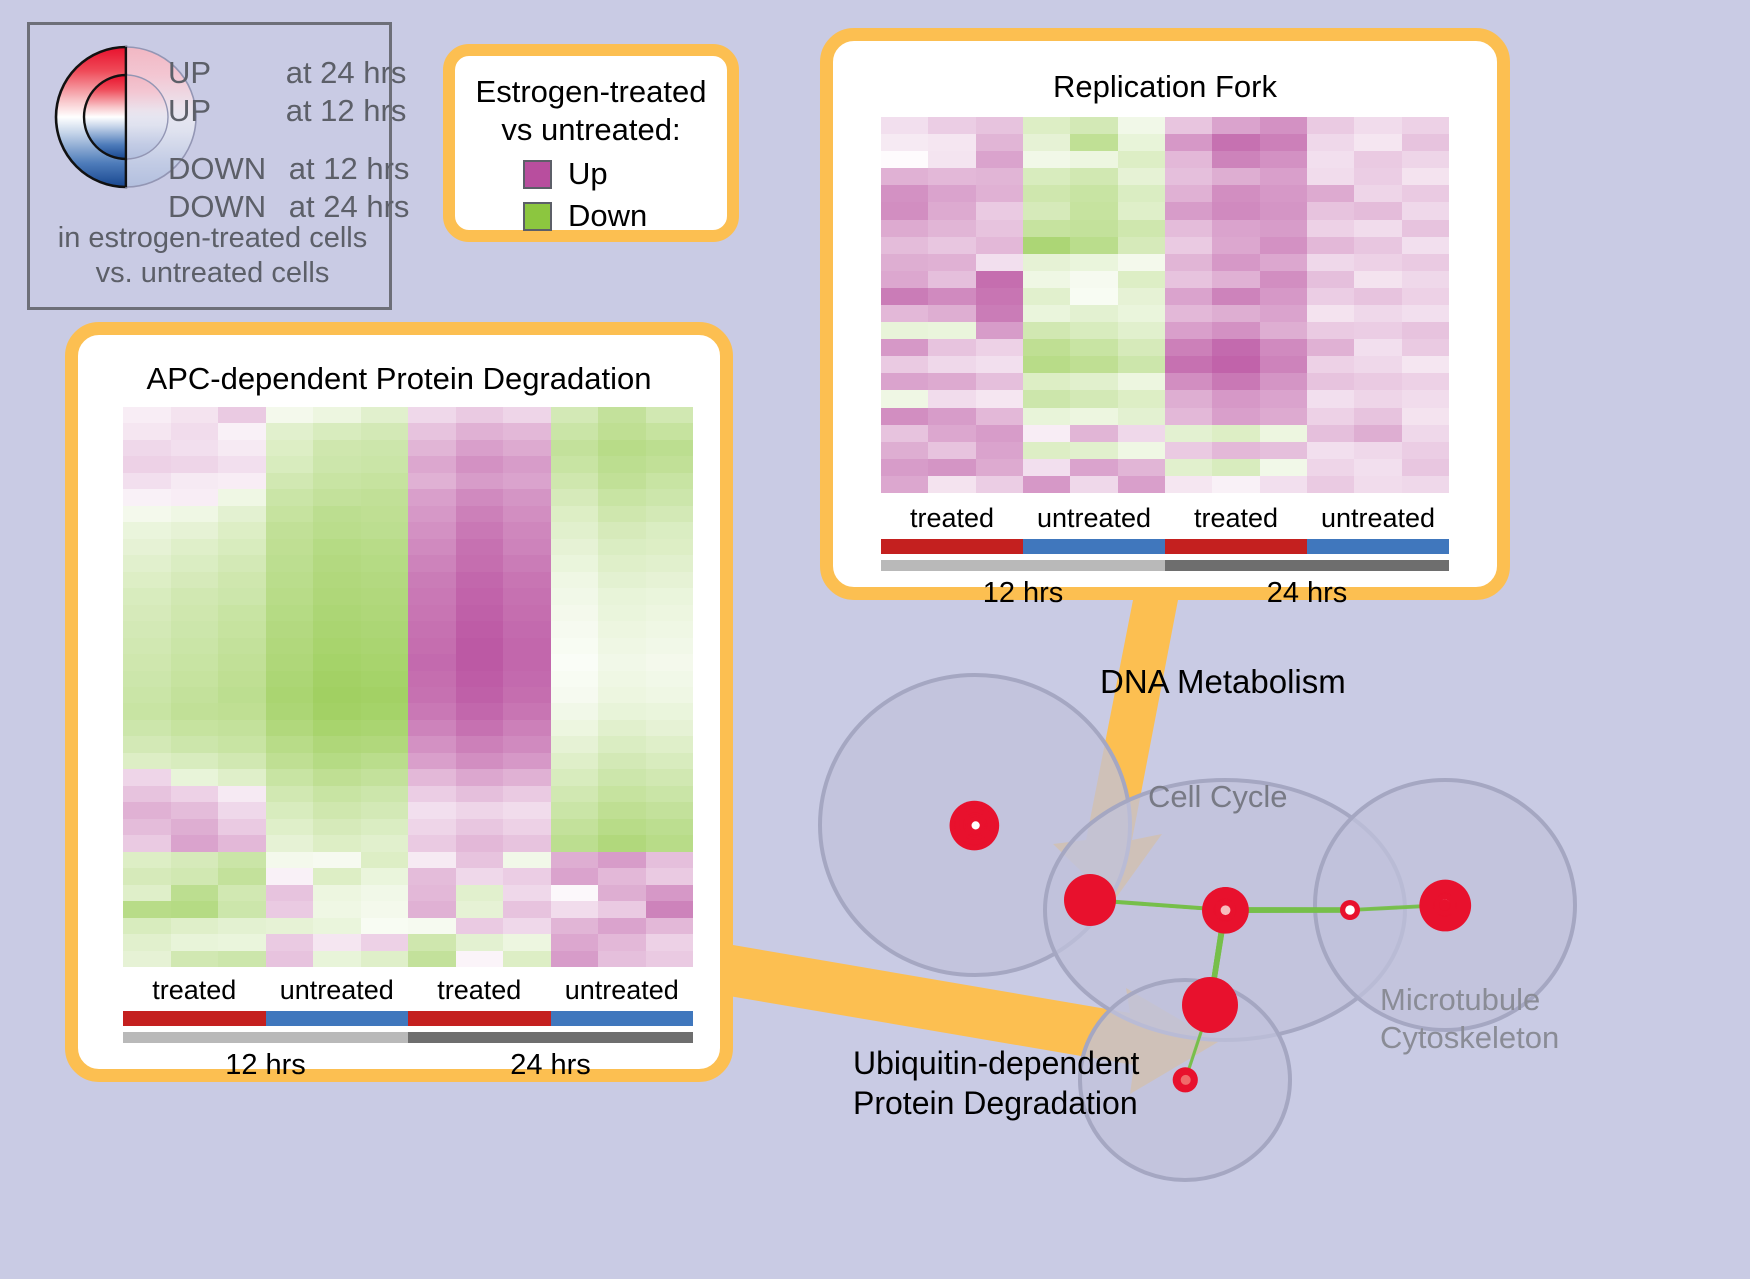 The width and height of the screenshot is (1750, 1279). Describe the element at coordinates (975, 825) in the screenshot. I see `network-node-core` at that location.